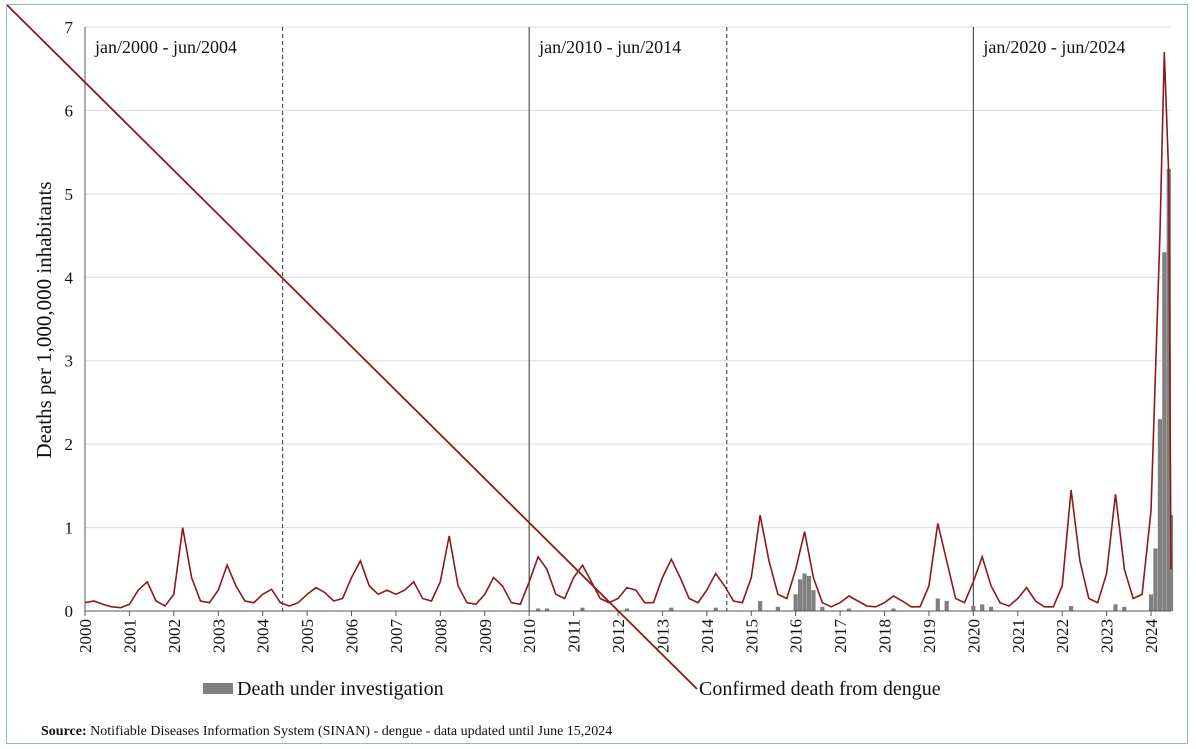 The height and width of the screenshot is (749, 1196). I want to click on legend-investigation-label: Death under investigation, so click(340, 689).